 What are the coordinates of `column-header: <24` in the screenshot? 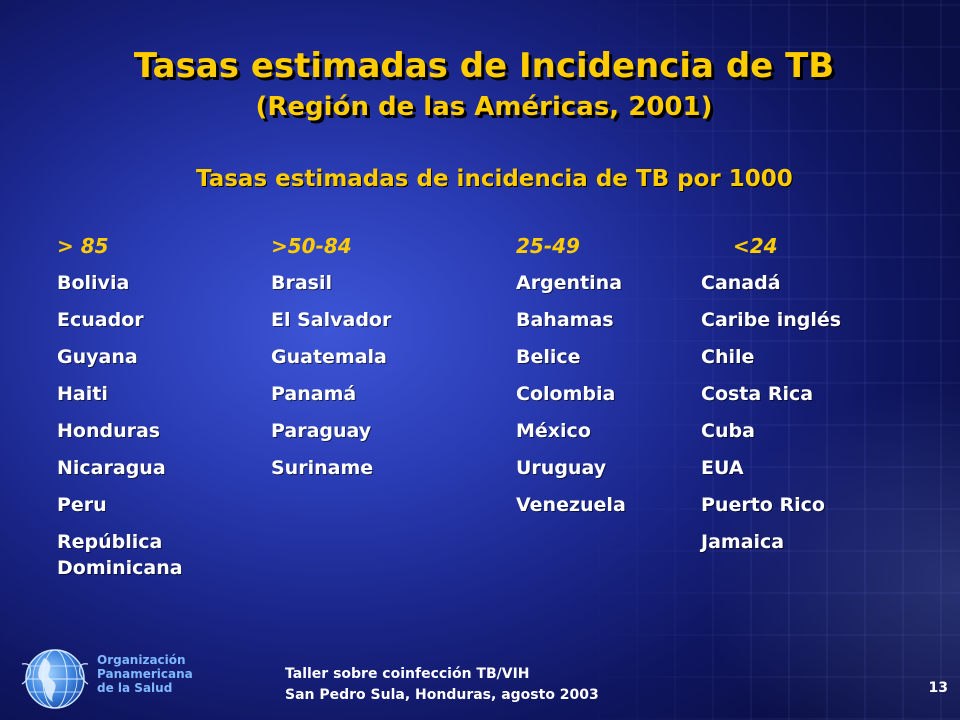 It's located at (755, 246).